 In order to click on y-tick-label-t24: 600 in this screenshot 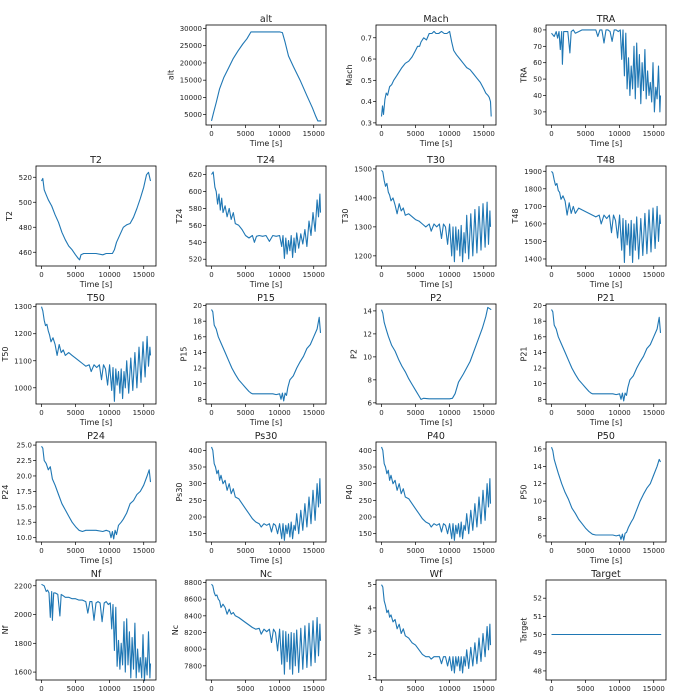, I will do `click(195, 192)`.